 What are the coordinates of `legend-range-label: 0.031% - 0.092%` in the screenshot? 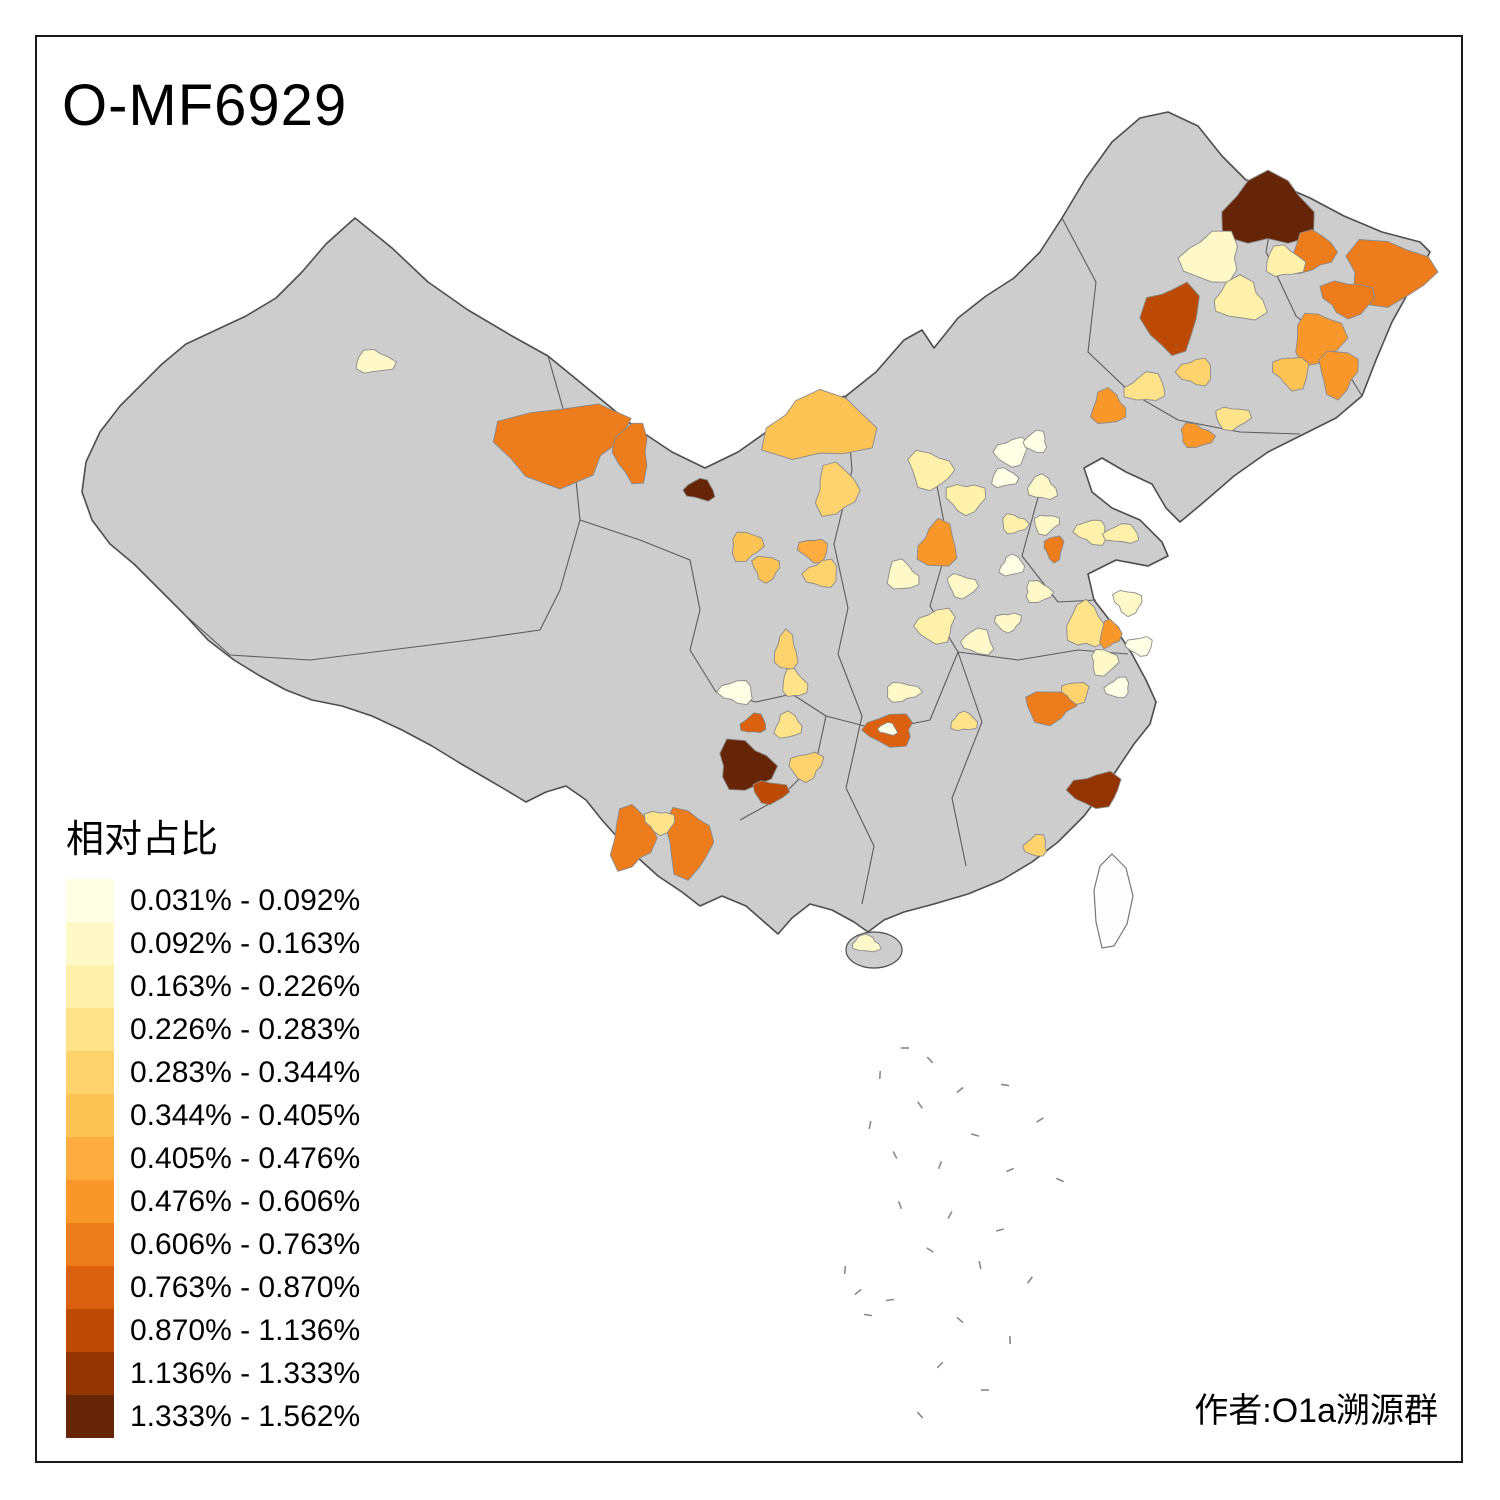 It's located at (245, 900).